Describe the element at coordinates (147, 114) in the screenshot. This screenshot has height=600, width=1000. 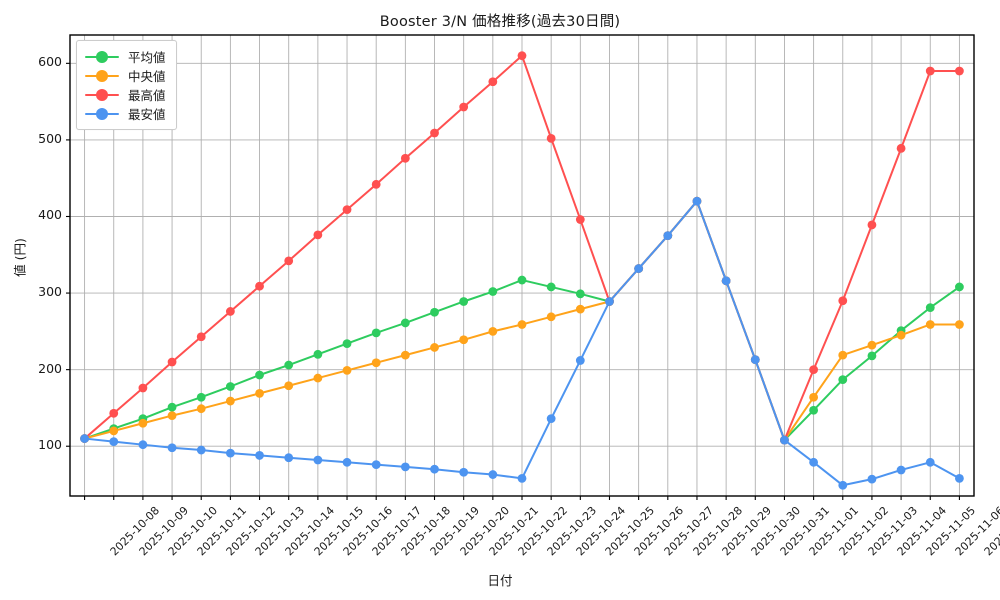
I see `legend-label: 最安値` at that location.